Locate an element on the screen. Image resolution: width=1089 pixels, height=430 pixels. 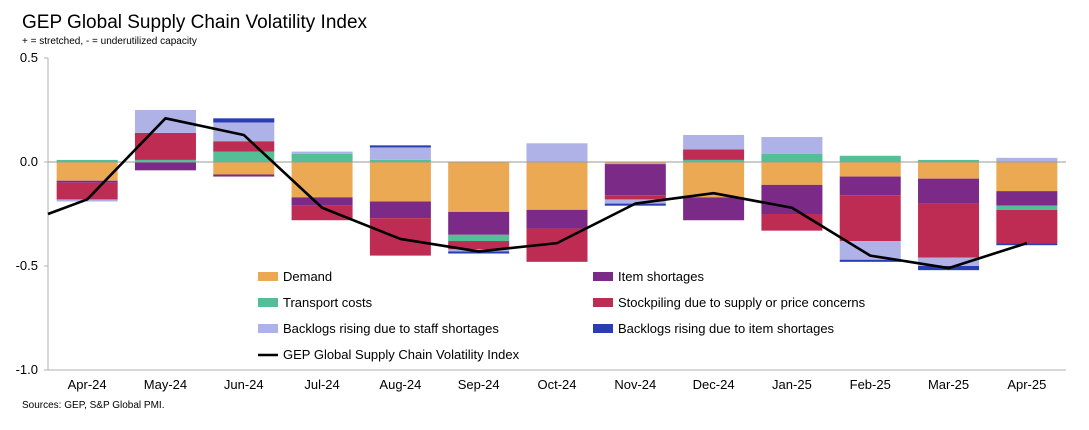
x-tick-label: Mar-25 is located at coordinates (948, 384).